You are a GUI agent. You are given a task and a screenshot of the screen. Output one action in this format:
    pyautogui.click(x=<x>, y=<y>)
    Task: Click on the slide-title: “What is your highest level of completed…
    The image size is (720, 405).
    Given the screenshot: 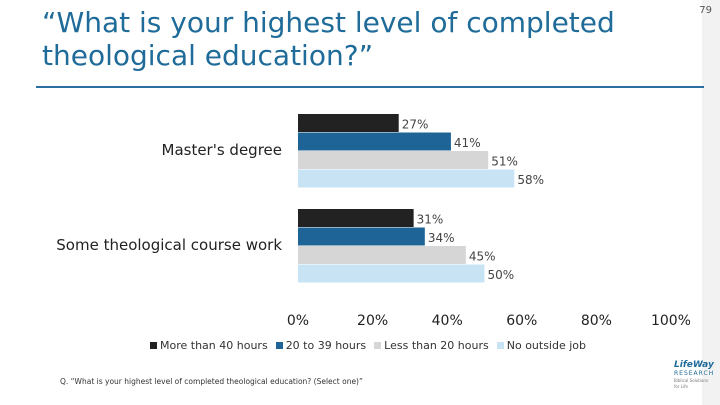 What is the action you would take?
    pyautogui.click(x=328, y=39)
    